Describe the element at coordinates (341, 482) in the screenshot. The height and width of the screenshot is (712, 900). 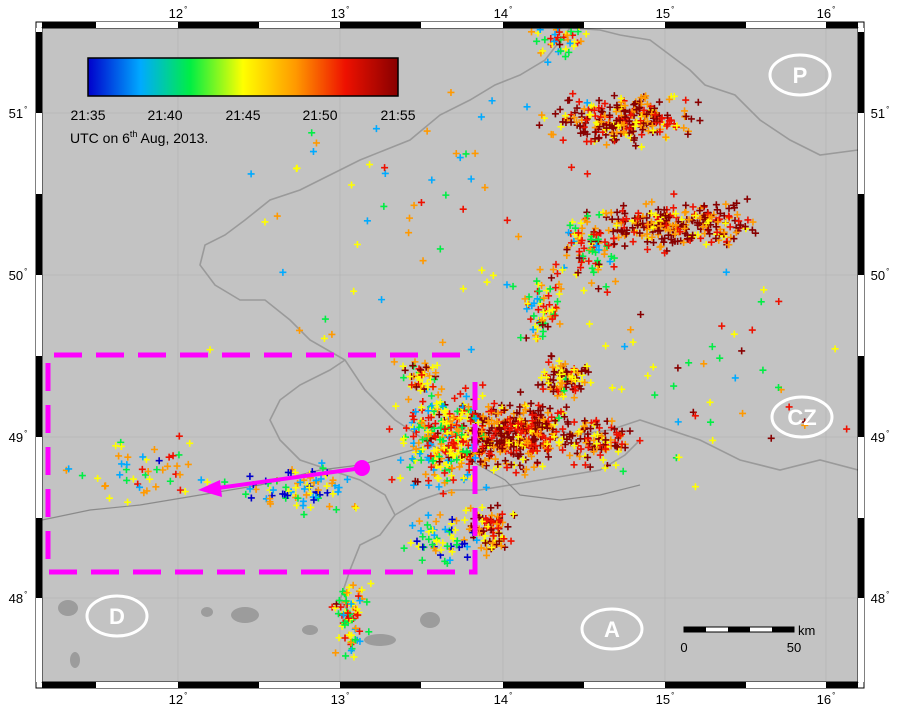
I see `river-danube` at that location.